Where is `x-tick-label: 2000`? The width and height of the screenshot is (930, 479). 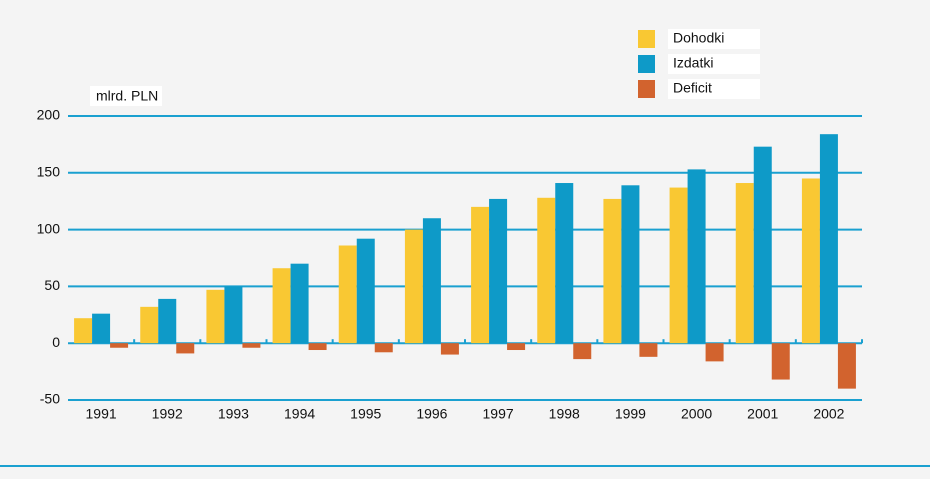 x-tick-label: 2000 is located at coordinates (696, 414).